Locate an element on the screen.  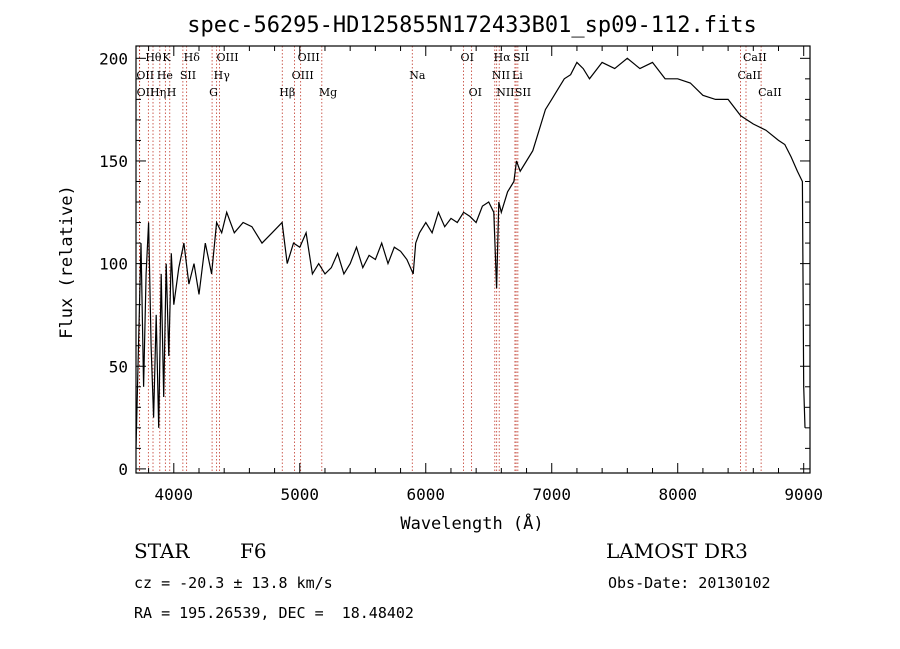
survey-label: LAMOST DR3 is located at coordinates (677, 551).